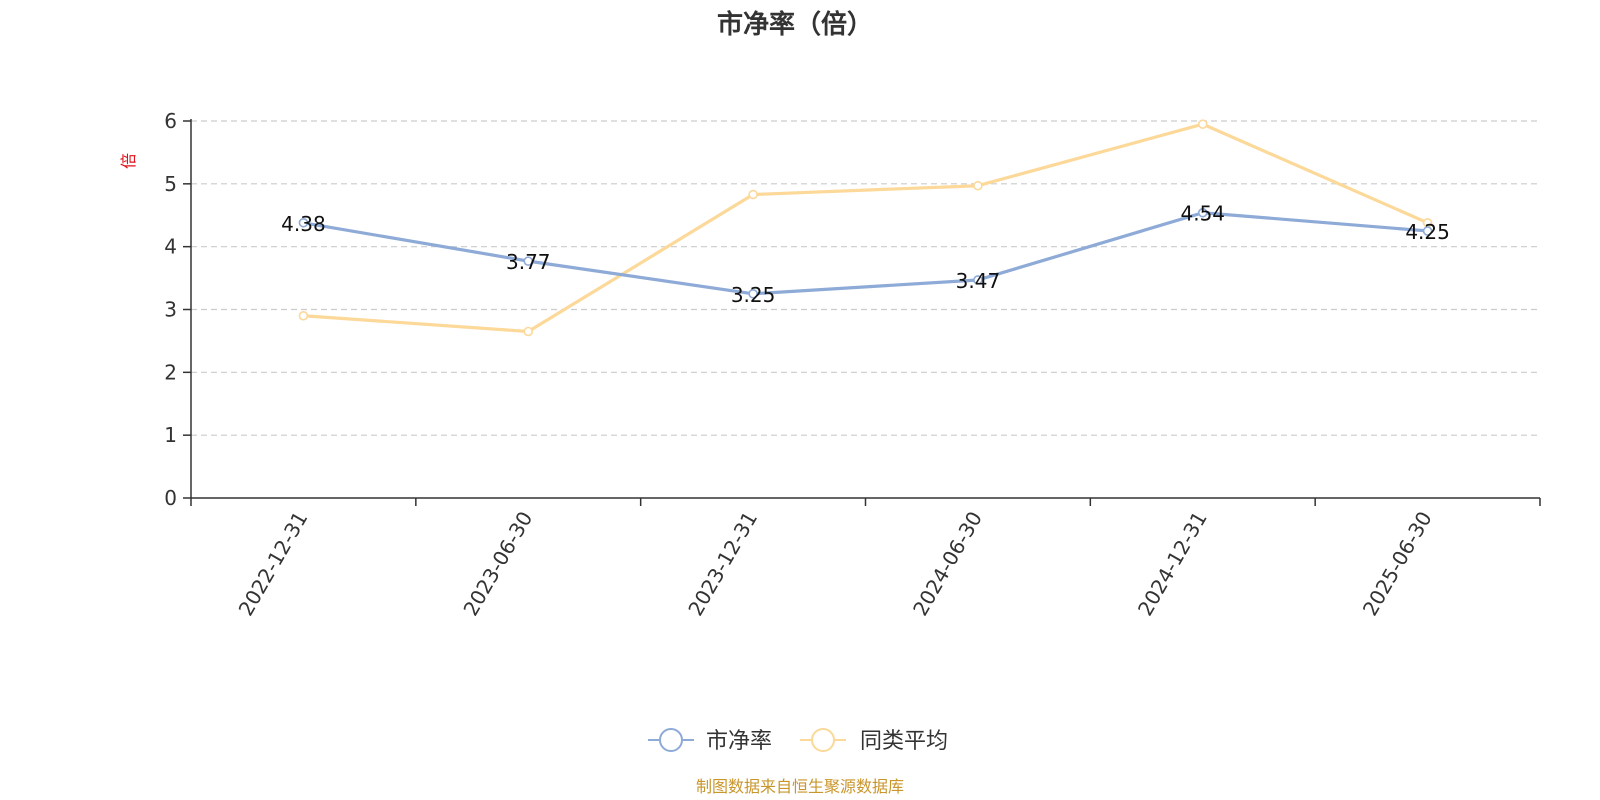 The width and height of the screenshot is (1600, 800). I want to click on legend-marker-pb, so click(671, 740).